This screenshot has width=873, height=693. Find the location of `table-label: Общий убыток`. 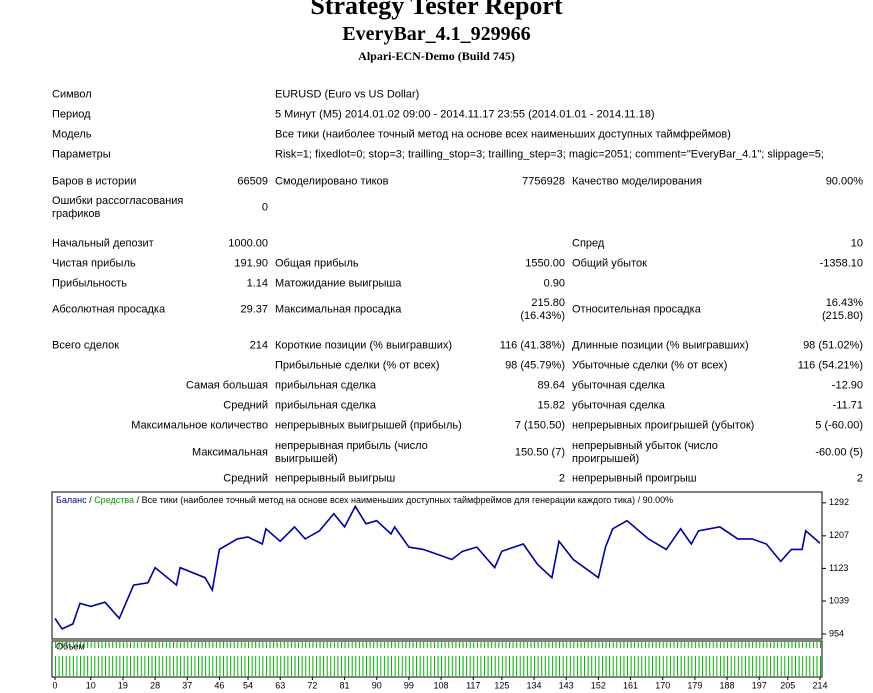

table-label: Общий убыток is located at coordinates (609, 263).